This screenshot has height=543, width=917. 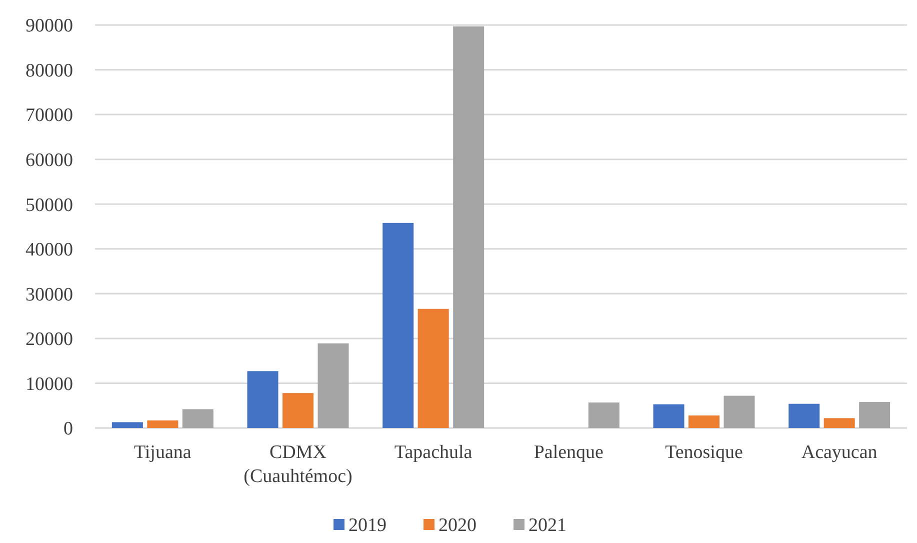 I want to click on y-tick-label: 10000, so click(x=49, y=384).